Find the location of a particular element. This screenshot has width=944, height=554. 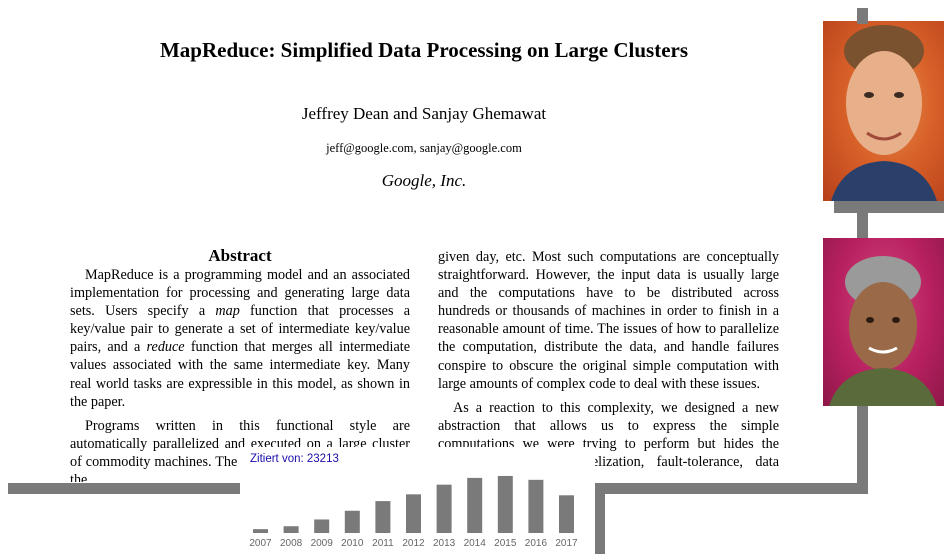

year-tick-label: 2011 is located at coordinates (383, 543).